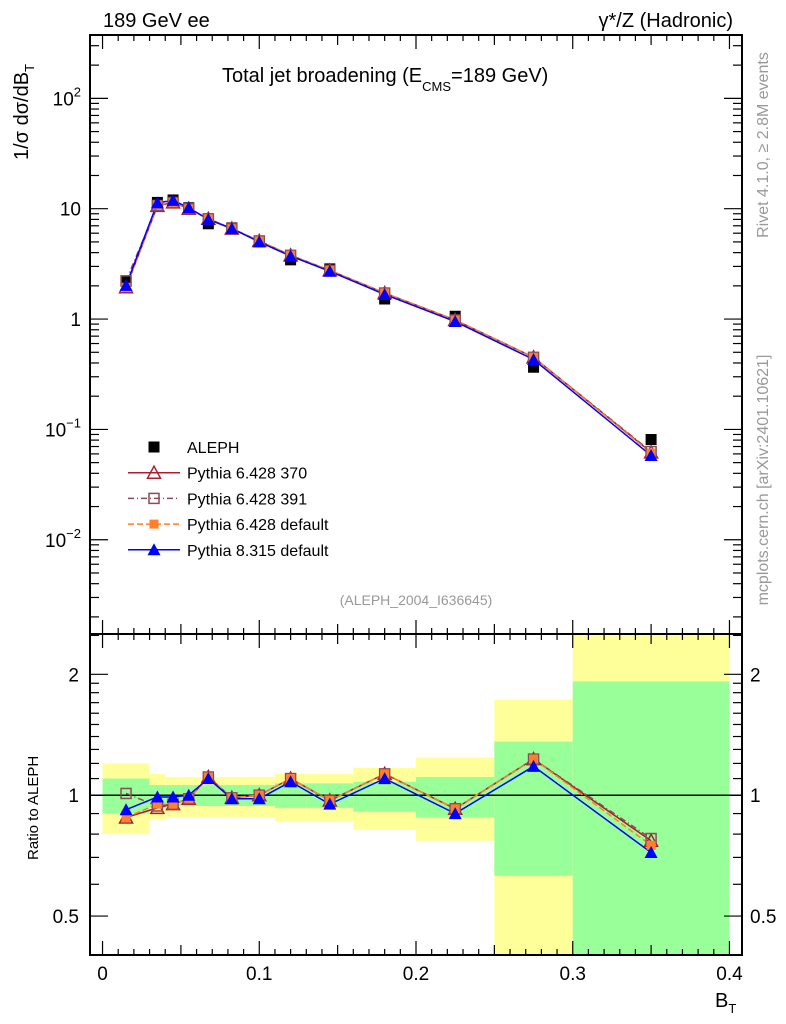 This screenshot has height=1024, width=786. What do you see at coordinates (259, 974) in the screenshot?
I see `x-tick-label: 0.1` at bounding box center [259, 974].